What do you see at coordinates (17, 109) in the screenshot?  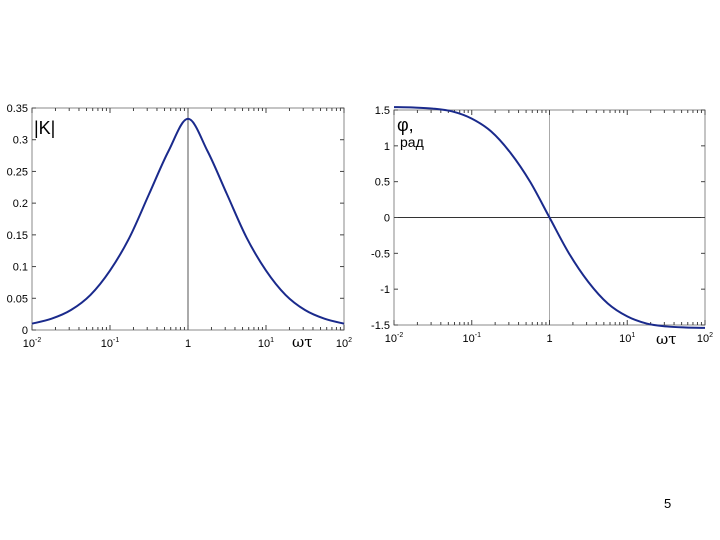 I see `y-tick-label: 0.35` at bounding box center [17, 109].